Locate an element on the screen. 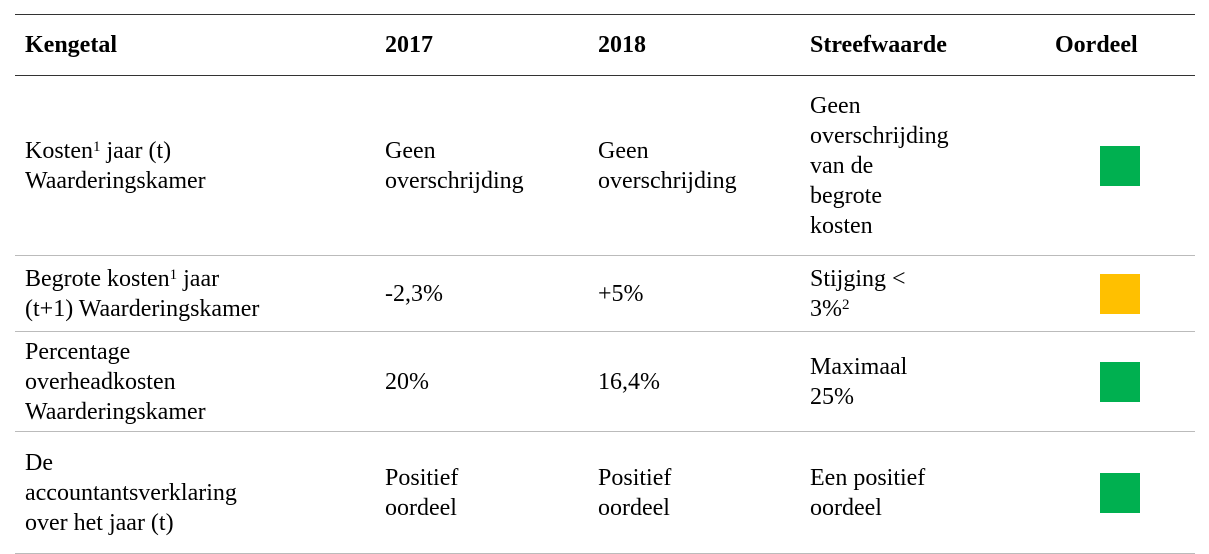 This screenshot has width=1209, height=554. text: jaar (t) is located at coordinates (136, 150).